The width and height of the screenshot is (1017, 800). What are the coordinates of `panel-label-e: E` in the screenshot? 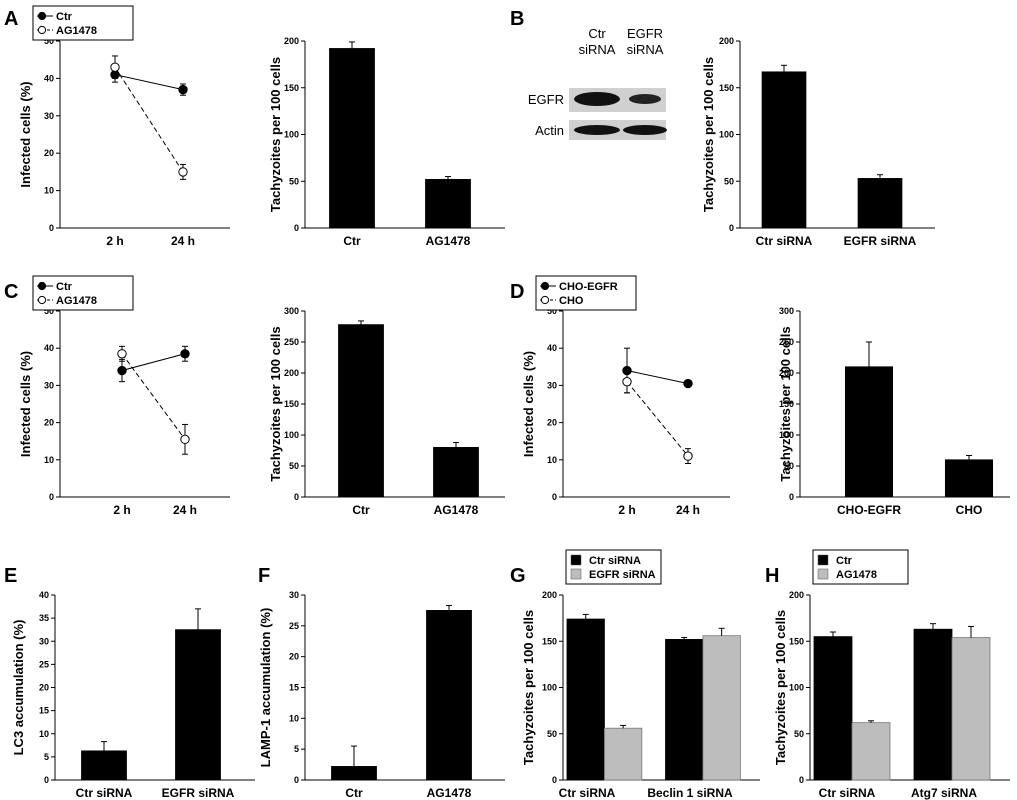 It's located at (10, 576).